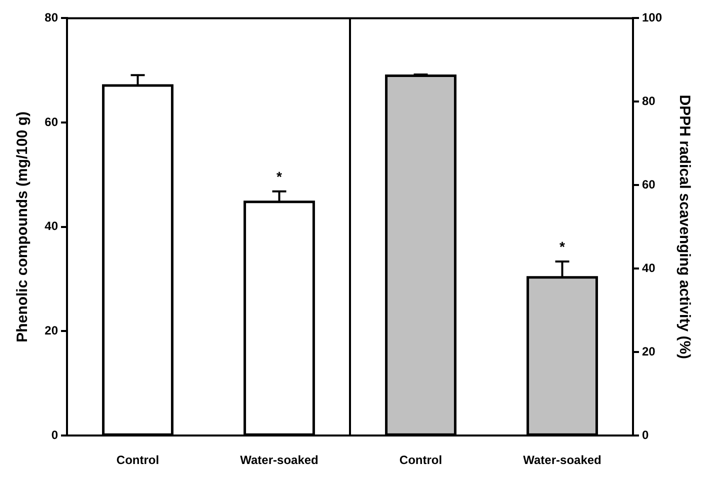 The height and width of the screenshot is (486, 703). Describe the element at coordinates (51, 17) in the screenshot. I see `y-tick-label: 80` at that location.